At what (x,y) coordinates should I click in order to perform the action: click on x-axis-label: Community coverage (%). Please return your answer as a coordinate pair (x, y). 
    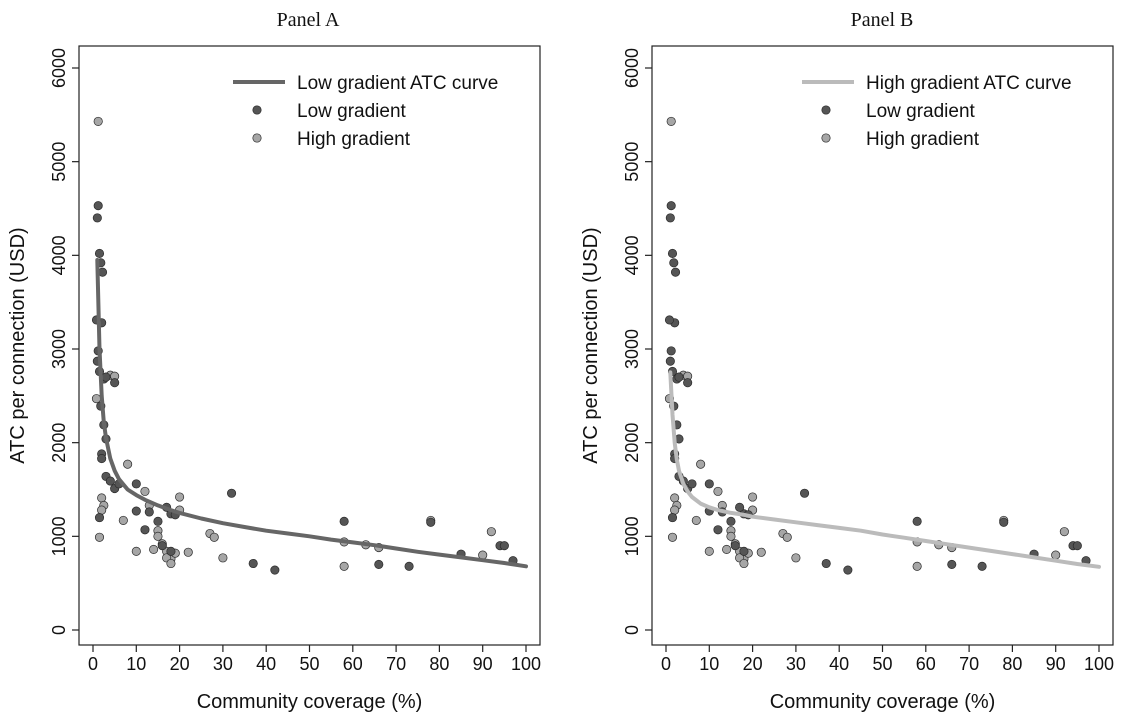
    Looking at the image, I should click on (310, 702).